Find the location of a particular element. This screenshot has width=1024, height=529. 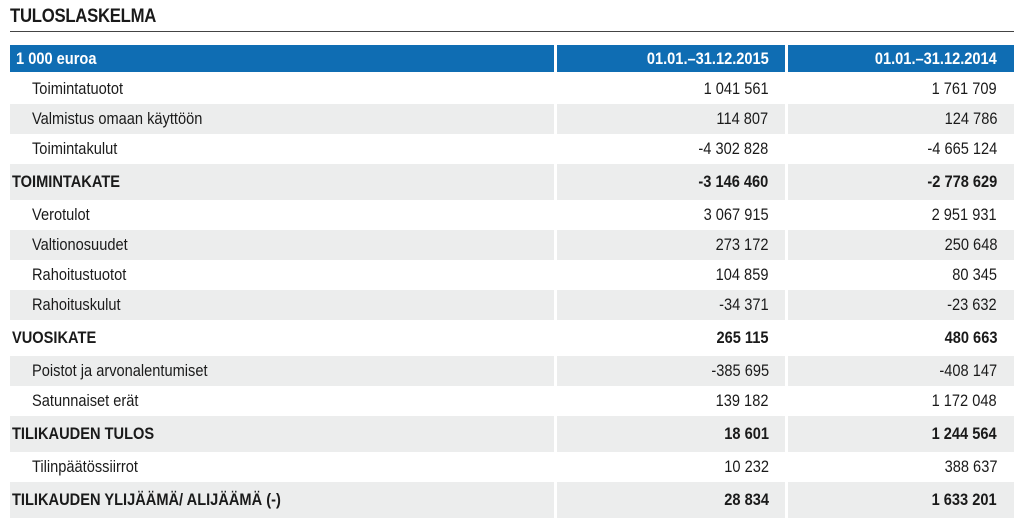

table-row: Valtionosuudet 273 172 250 648 is located at coordinates (512, 245).